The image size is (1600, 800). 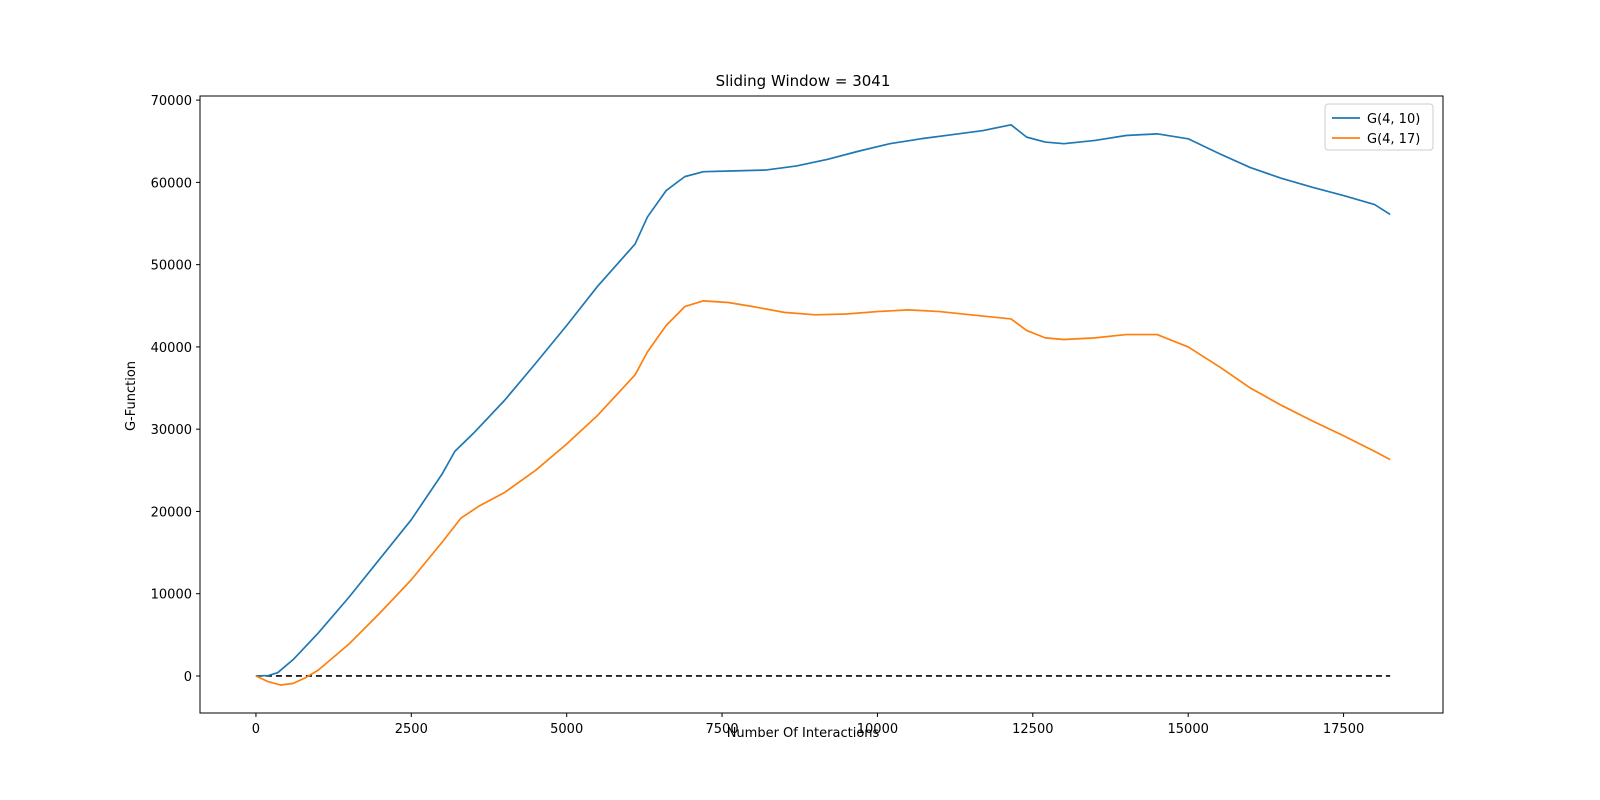 What do you see at coordinates (171, 595) in the screenshot?
I see `y-tick-label: 10000` at bounding box center [171, 595].